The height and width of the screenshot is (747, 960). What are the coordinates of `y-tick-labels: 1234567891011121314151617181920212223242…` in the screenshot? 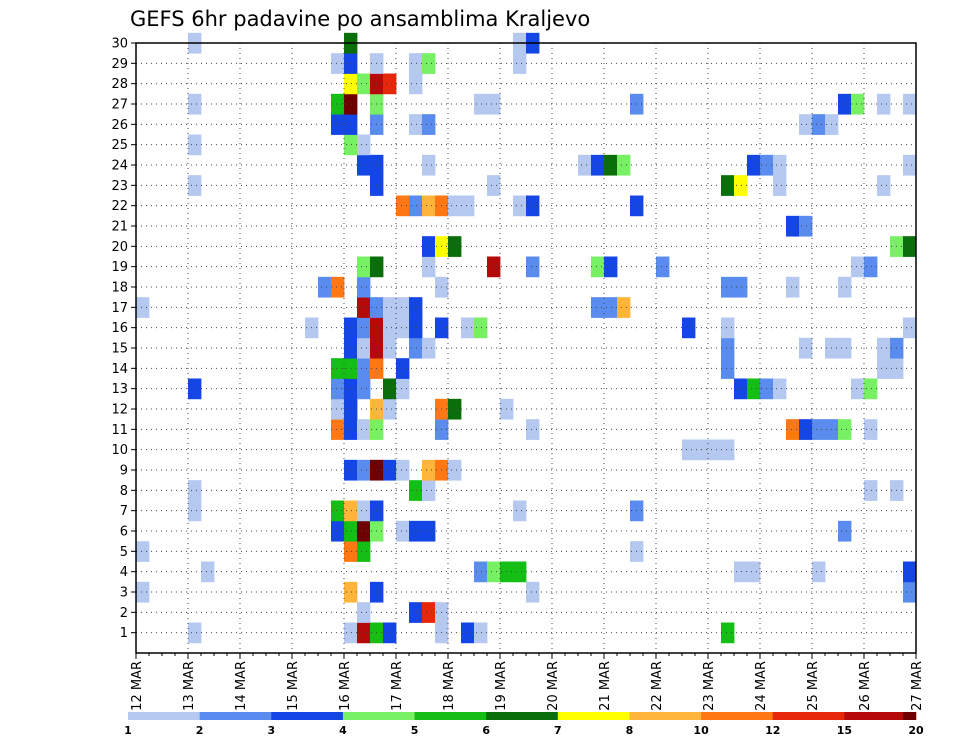 It's located at (119, 339).